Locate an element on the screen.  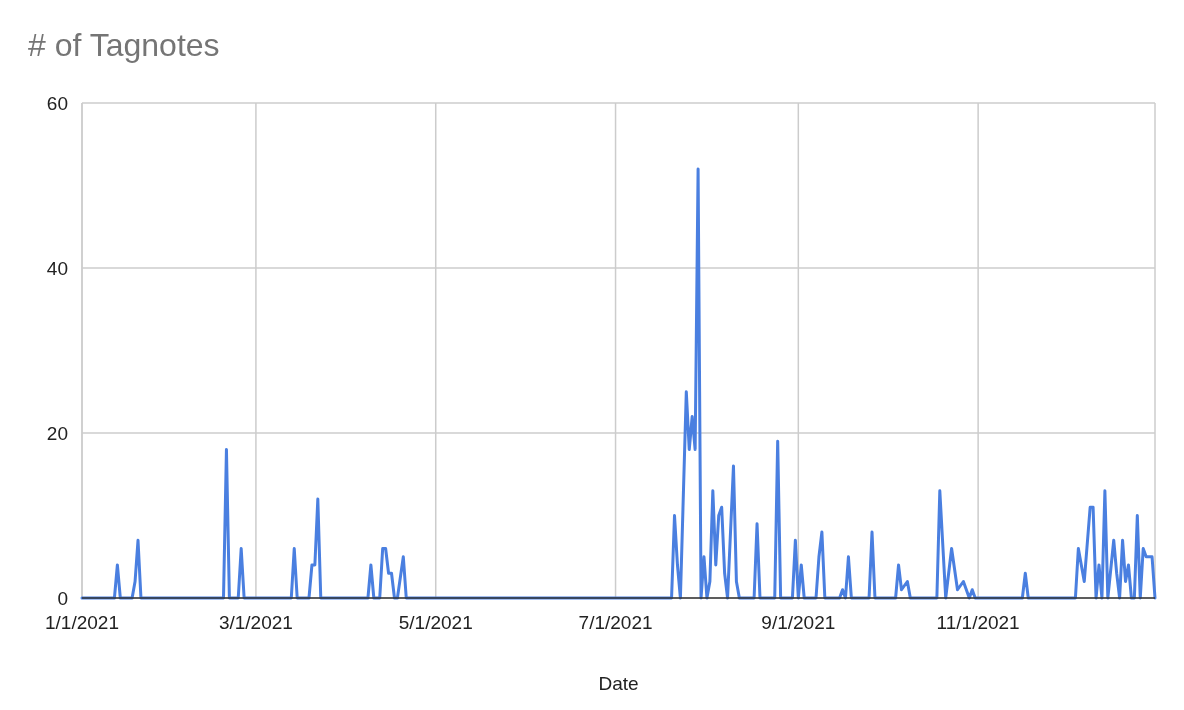
x-tick-label: 5/1/2021 is located at coordinates (435, 622).